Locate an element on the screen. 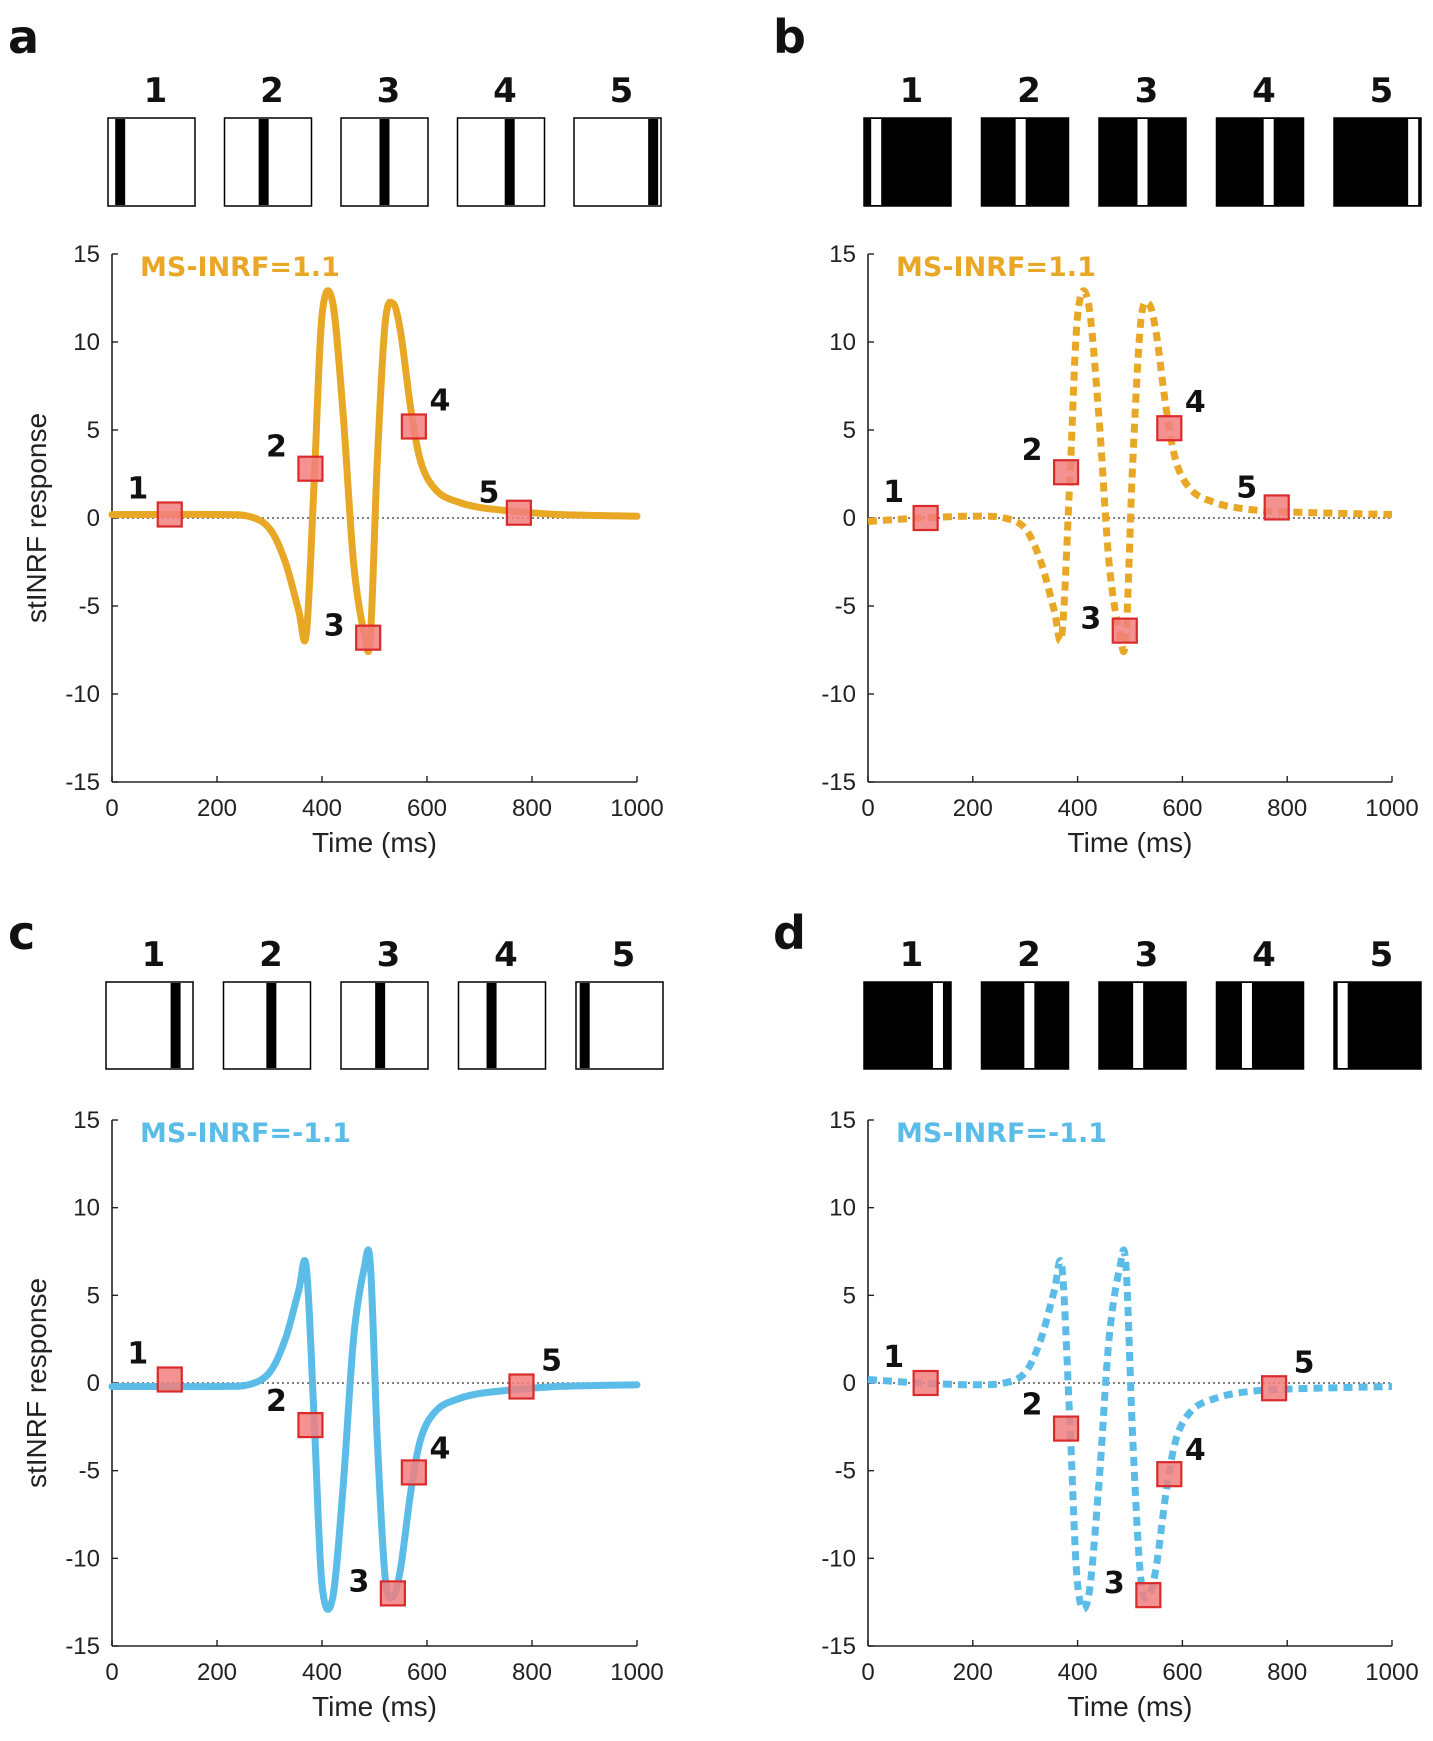  panel-letter: c is located at coordinates (21, 933).